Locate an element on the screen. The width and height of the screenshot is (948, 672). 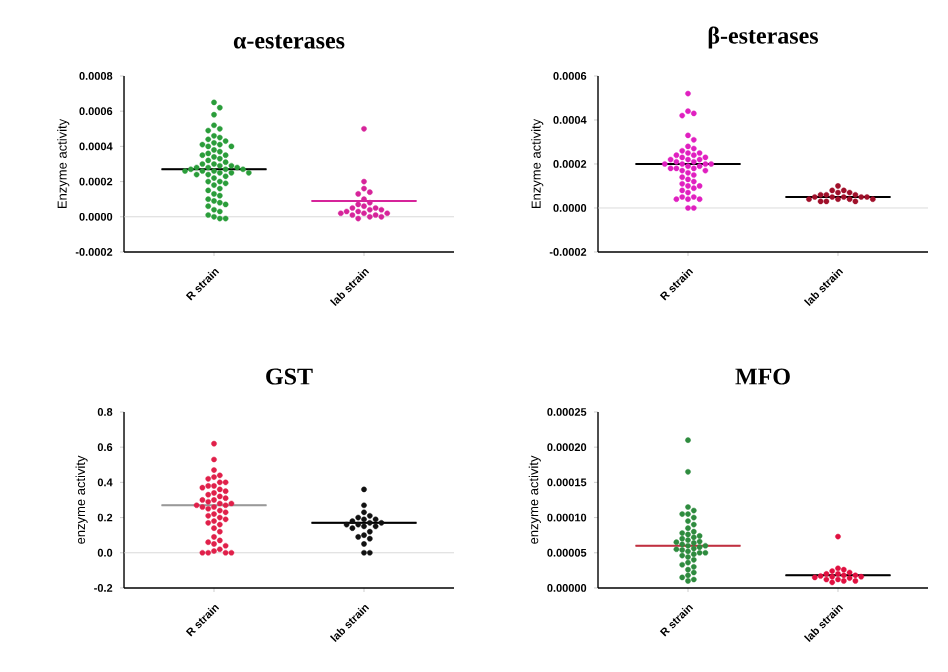
chart-title: β-esterases is located at coordinates (763, 37).